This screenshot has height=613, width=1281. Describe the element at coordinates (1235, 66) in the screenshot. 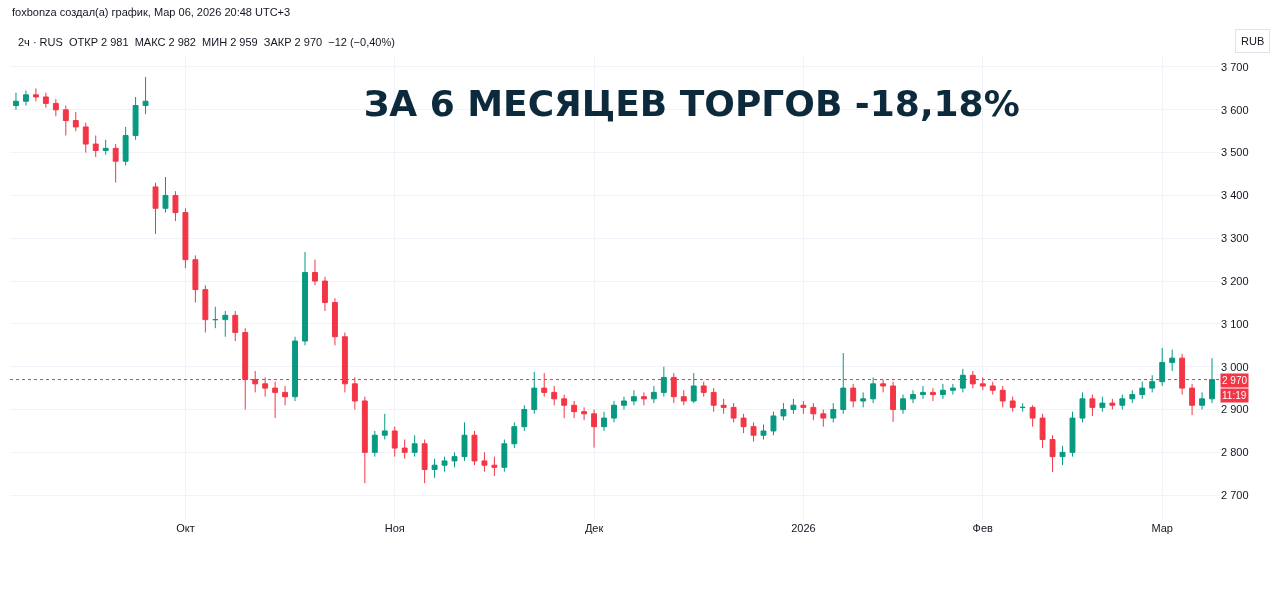

I see `y-tick-label: 3 700` at that location.